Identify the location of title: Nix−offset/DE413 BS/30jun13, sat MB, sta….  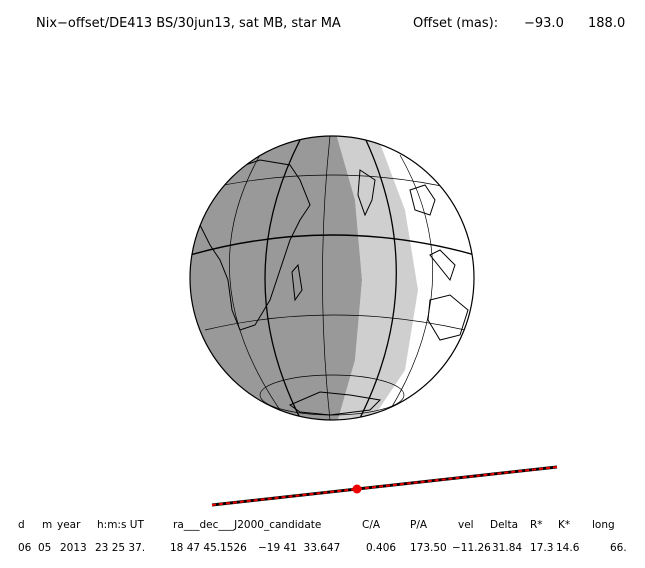
(188, 23).